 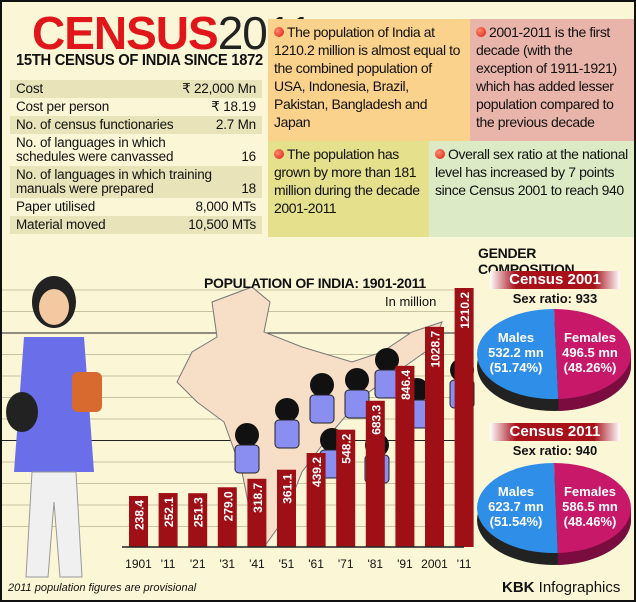 I want to click on x-tick-label: '71, so click(x=346, y=564).